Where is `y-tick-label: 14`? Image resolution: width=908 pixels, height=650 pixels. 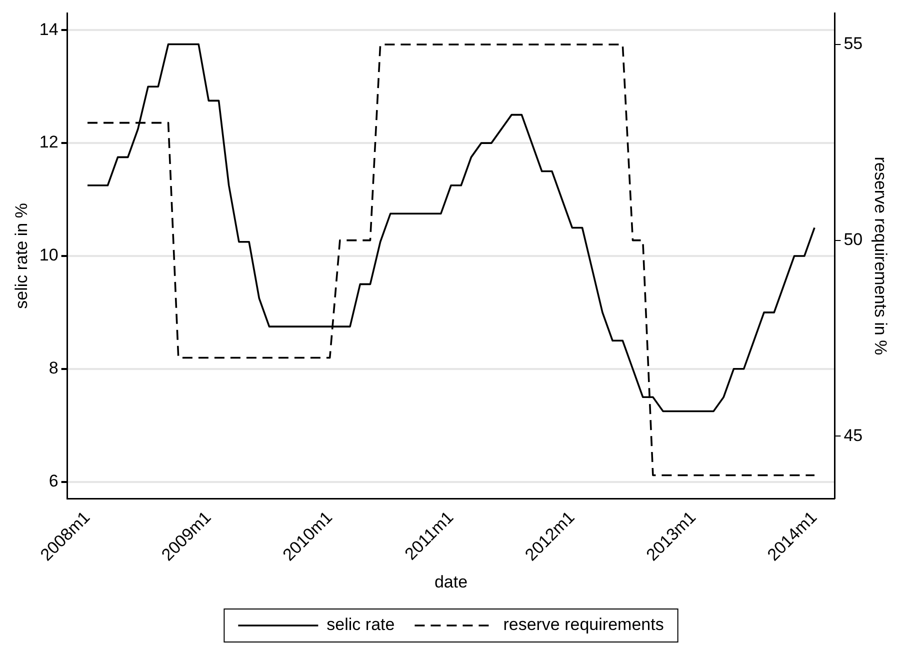 y-tick-label: 14 is located at coordinates (48, 29).